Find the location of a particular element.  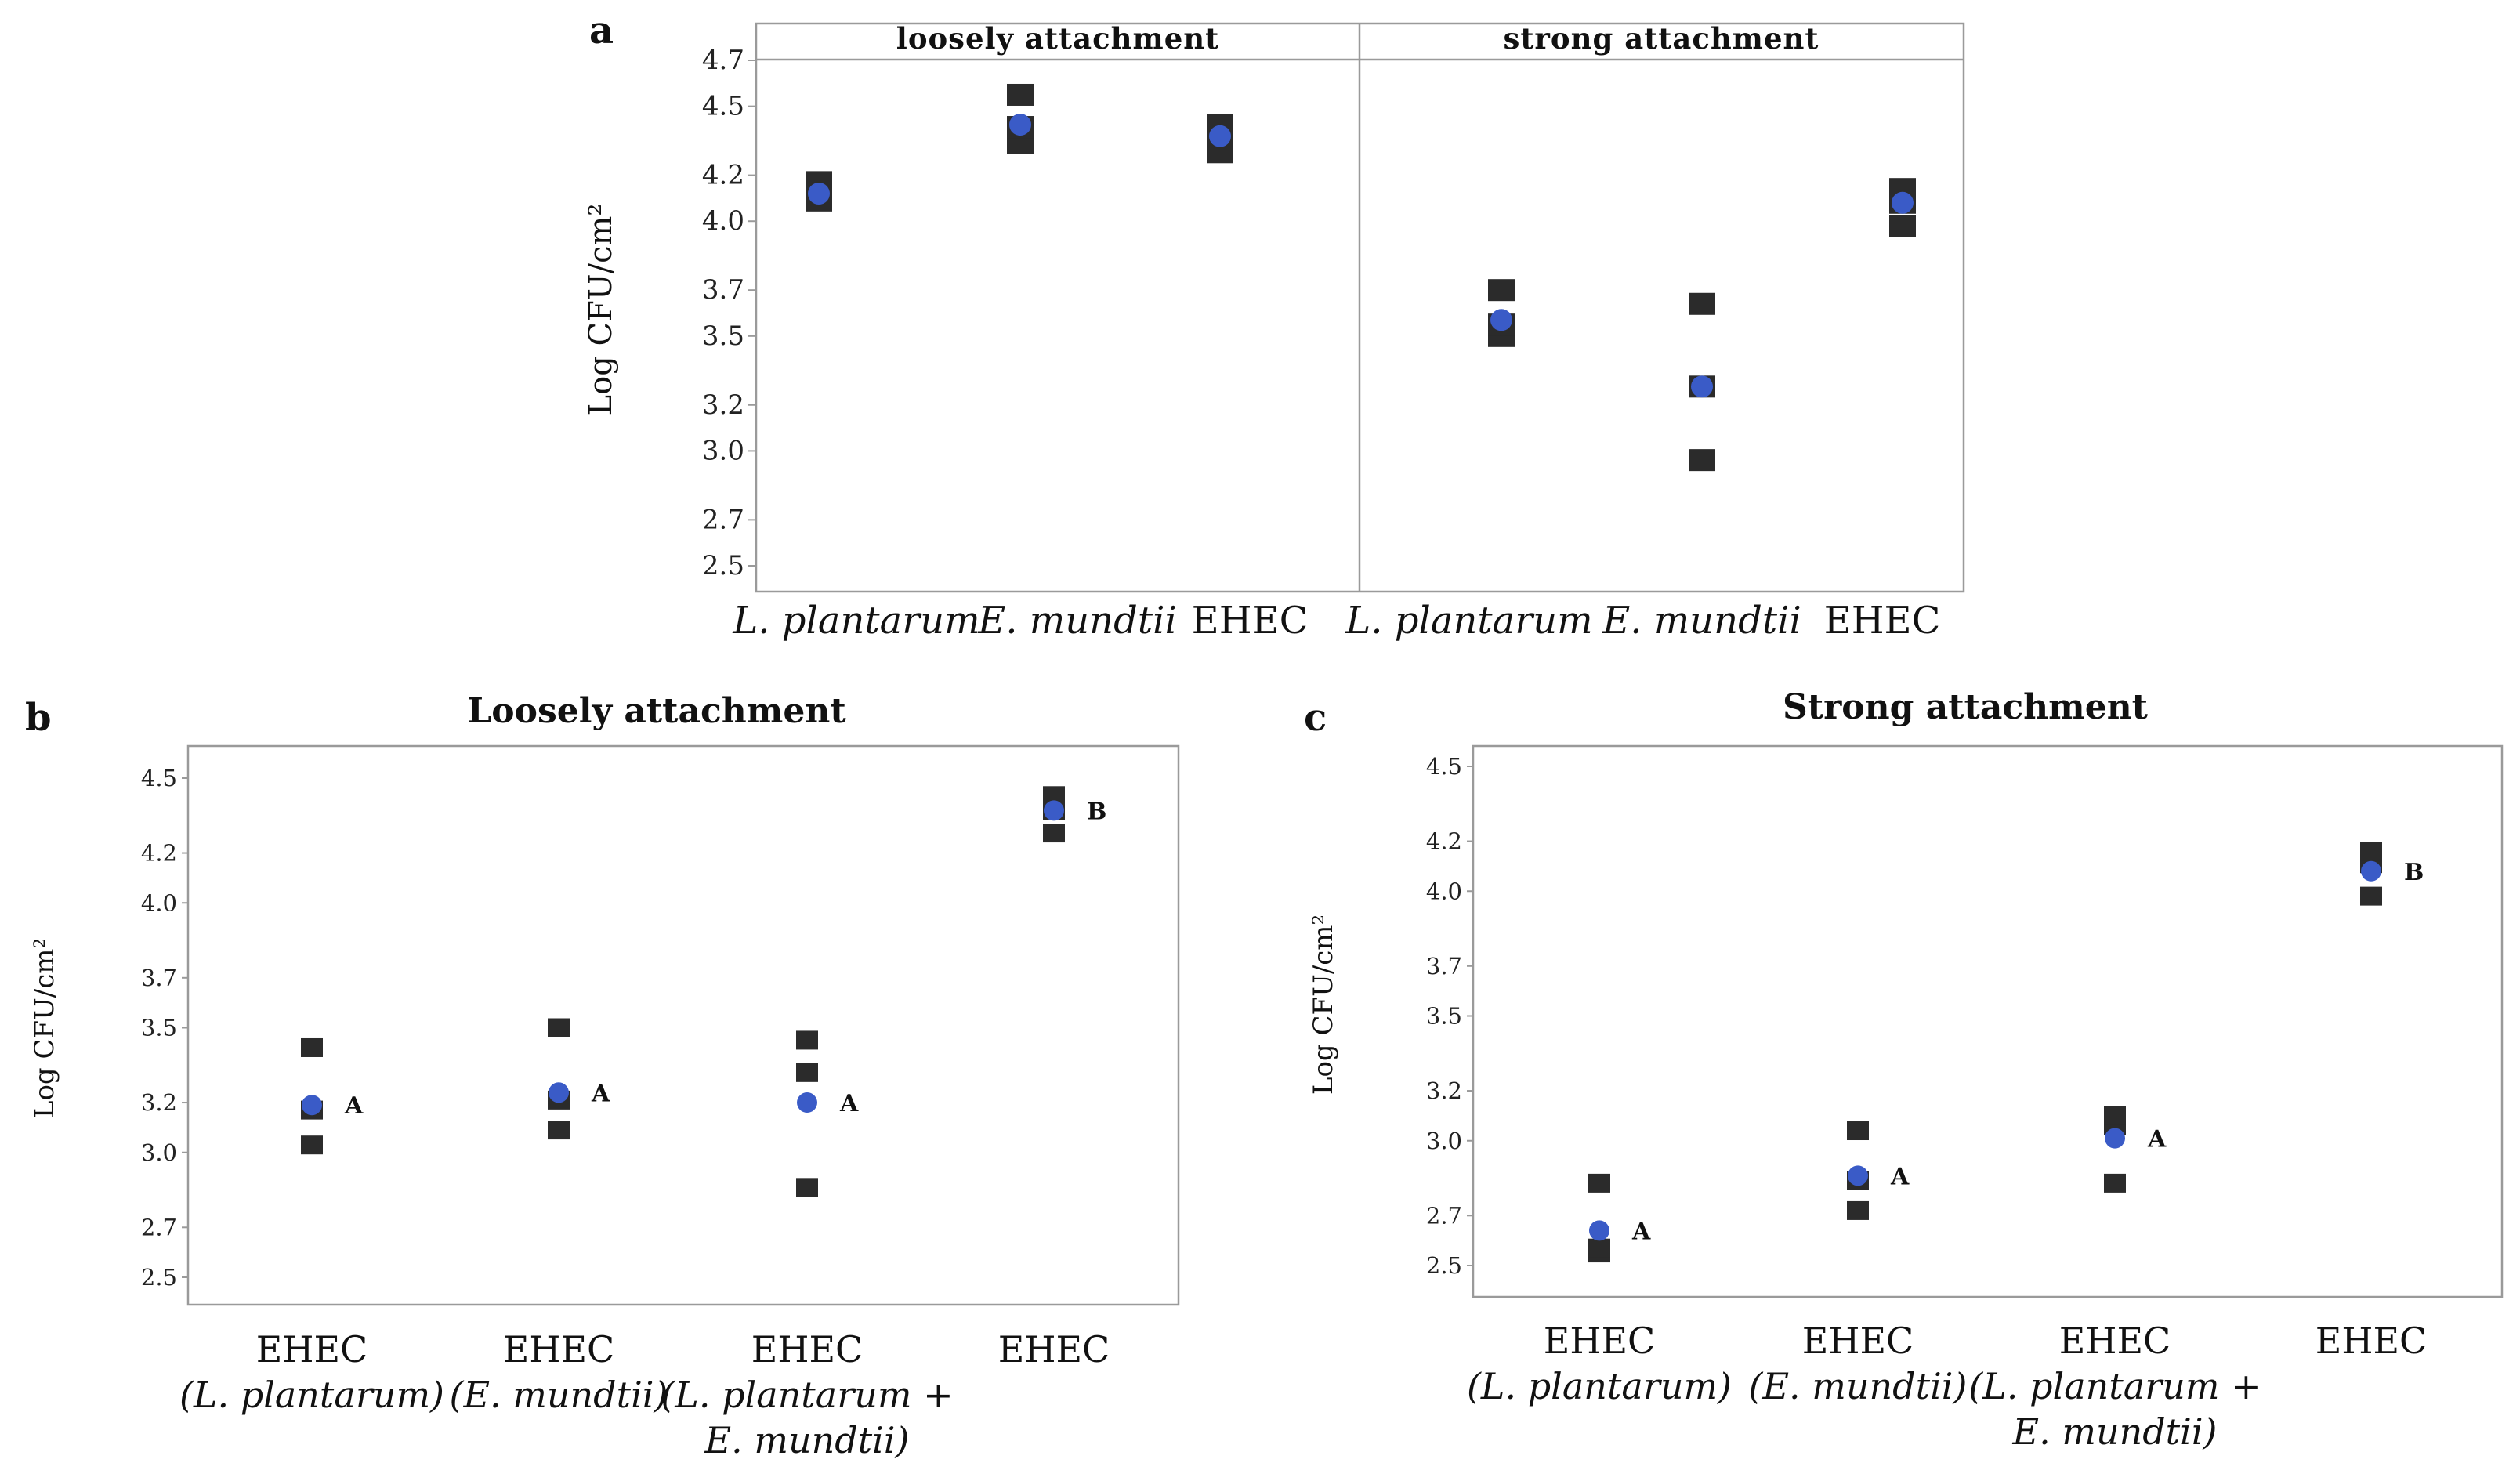

strip-label-strong: strong attachment is located at coordinates (1661, 38).